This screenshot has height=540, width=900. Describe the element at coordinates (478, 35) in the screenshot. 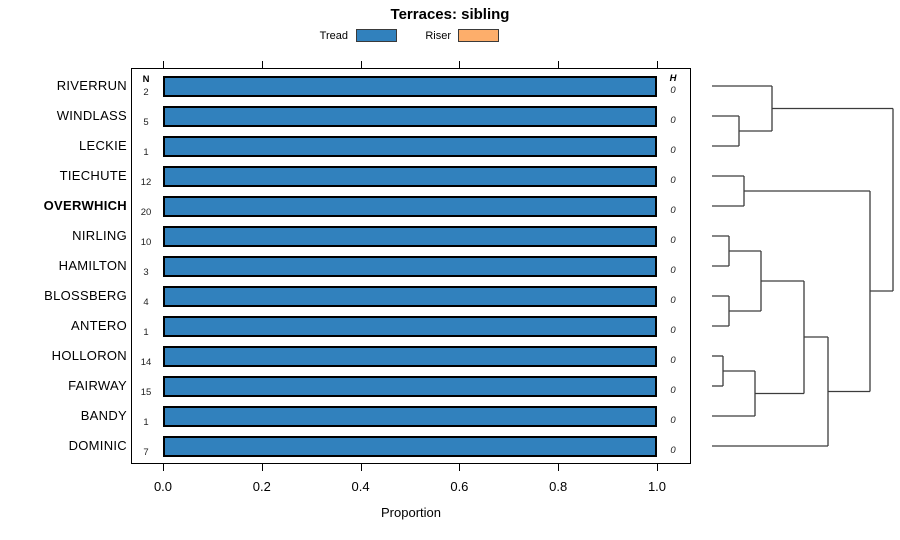

I see `legend-swatch-riser` at that location.